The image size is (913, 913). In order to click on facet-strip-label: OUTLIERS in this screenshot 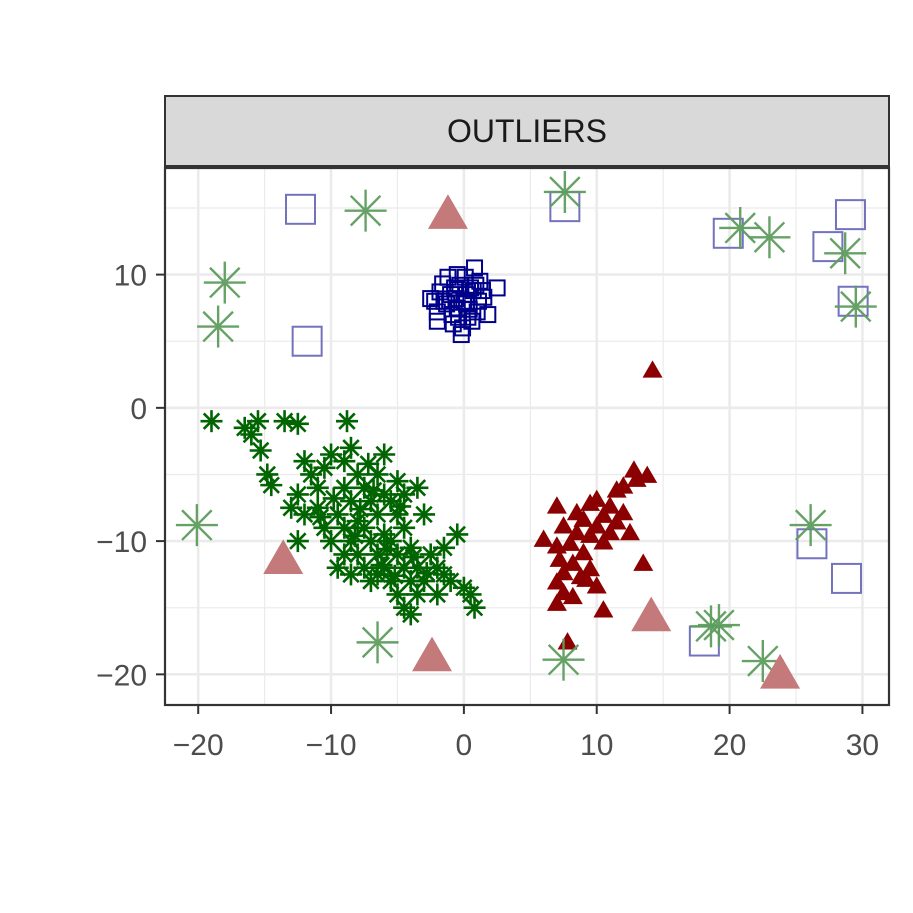, I will do `click(527, 131)`.